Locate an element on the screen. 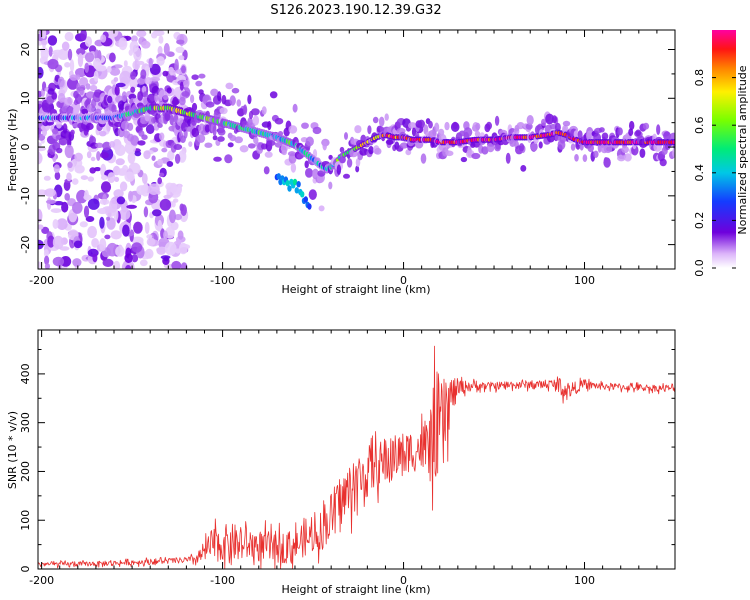  spectrogram-y-tick-label: -10 is located at coordinates (25, 196).